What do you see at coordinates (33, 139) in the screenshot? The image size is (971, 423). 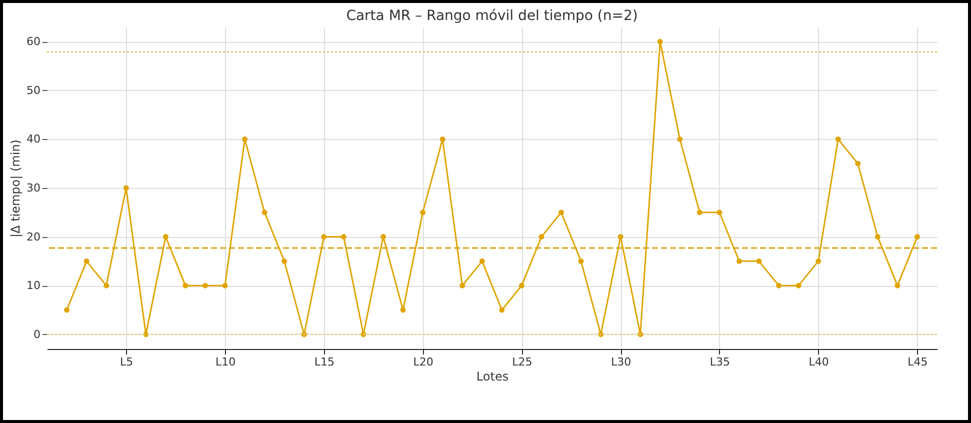 I see `y-tick-label: 40` at bounding box center [33, 139].